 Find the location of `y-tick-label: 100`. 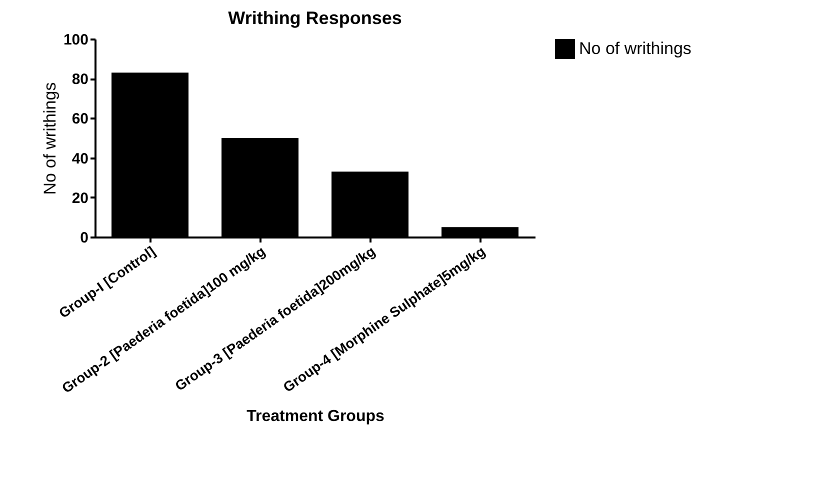

y-tick-label: 100 is located at coordinates (75, 40).